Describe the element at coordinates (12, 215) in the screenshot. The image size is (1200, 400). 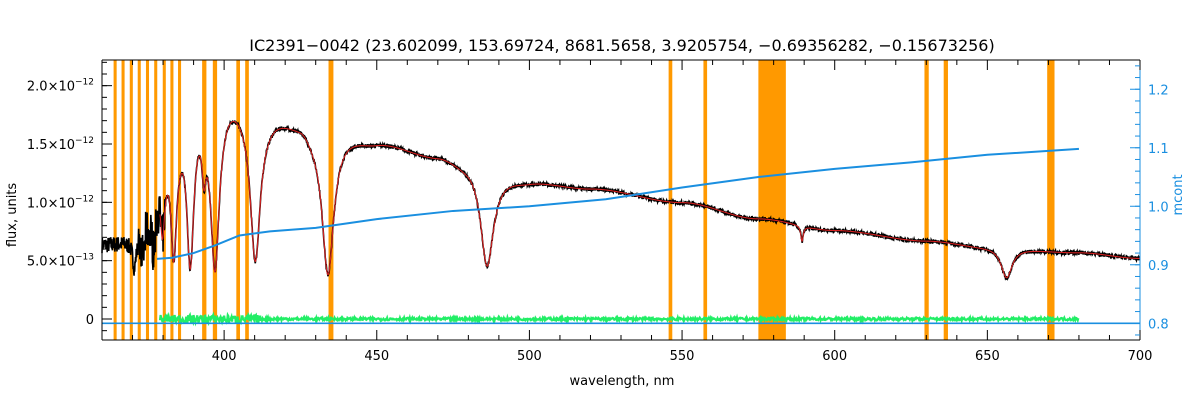
I see `y-axis-label: flux, units` at that location.